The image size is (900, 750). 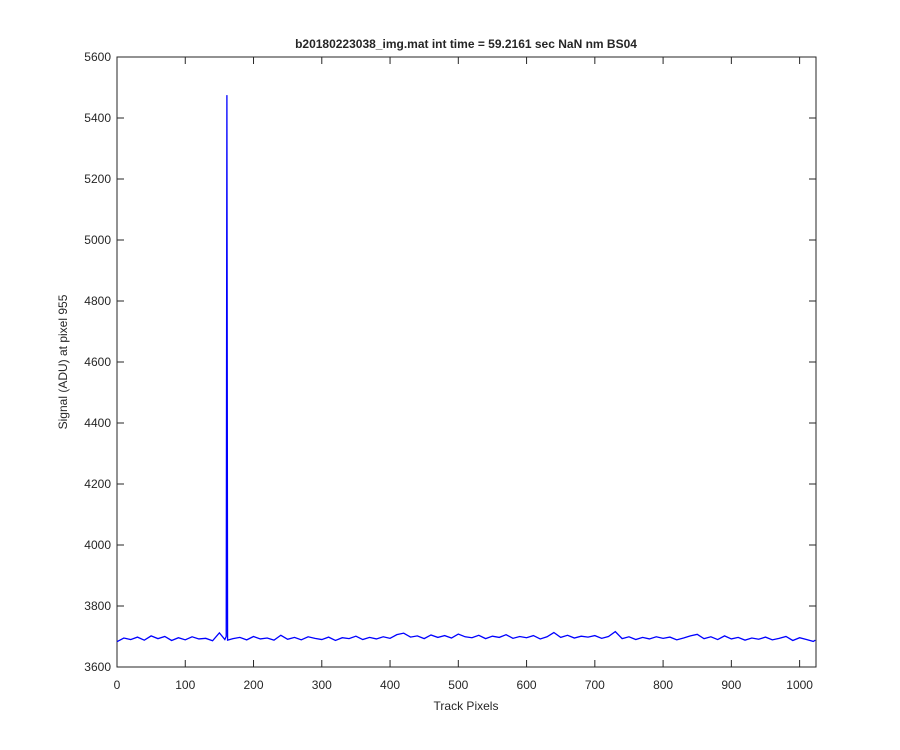 I want to click on x-tick-label: 100, so click(x=185, y=685).